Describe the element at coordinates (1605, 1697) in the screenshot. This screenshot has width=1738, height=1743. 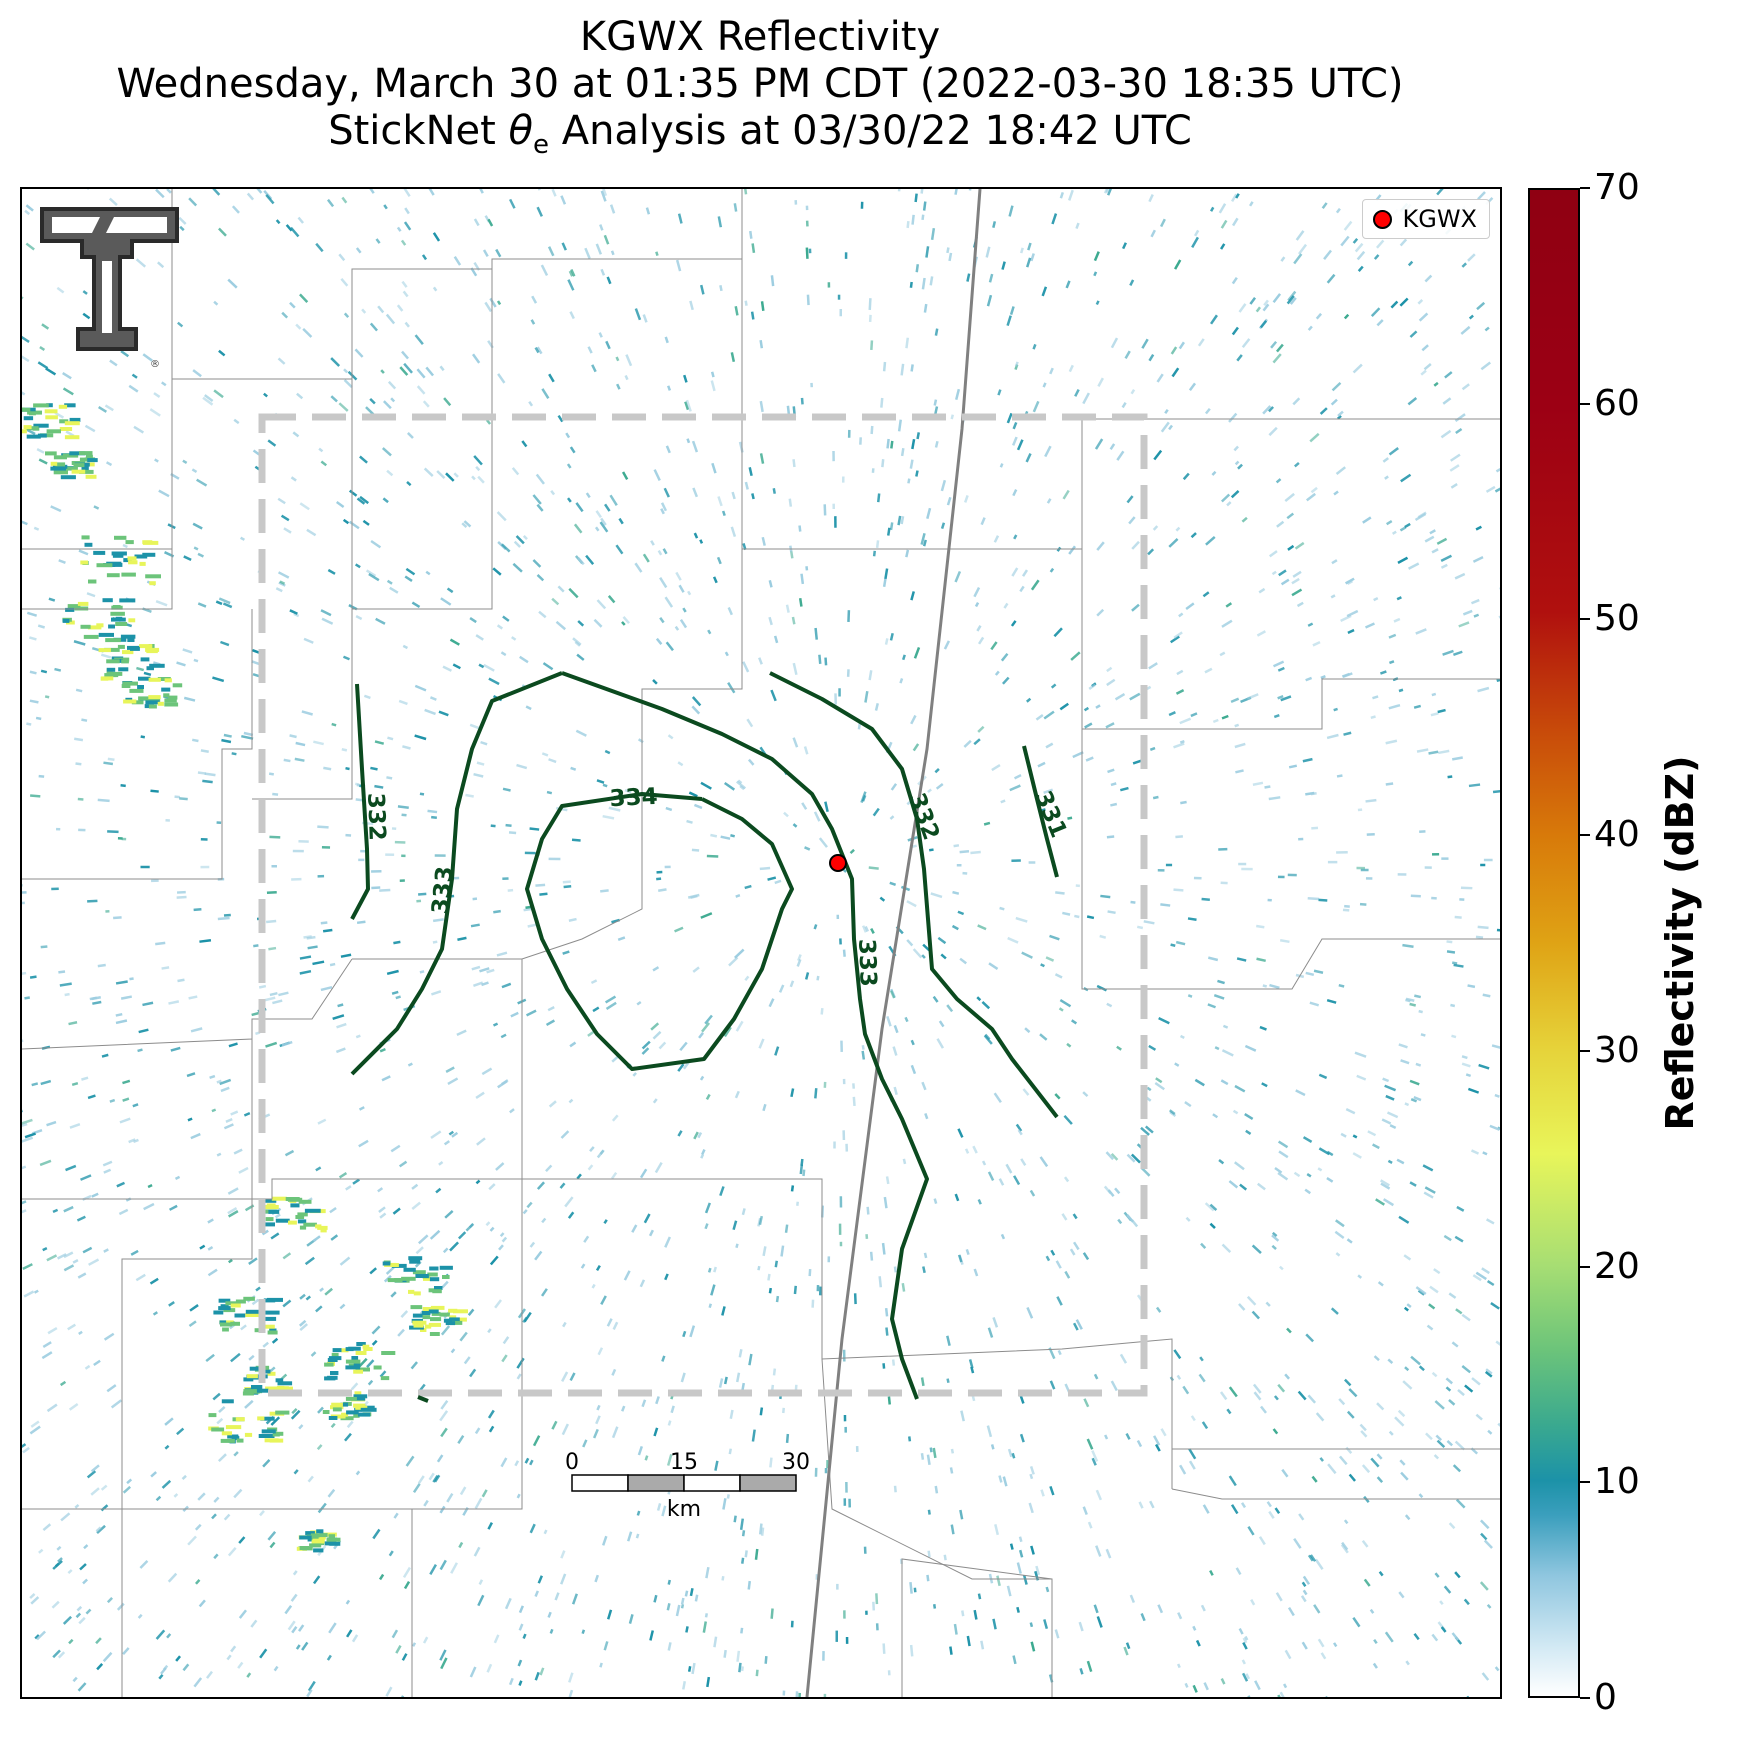
I see `colorbar-tick-label: 0` at that location.